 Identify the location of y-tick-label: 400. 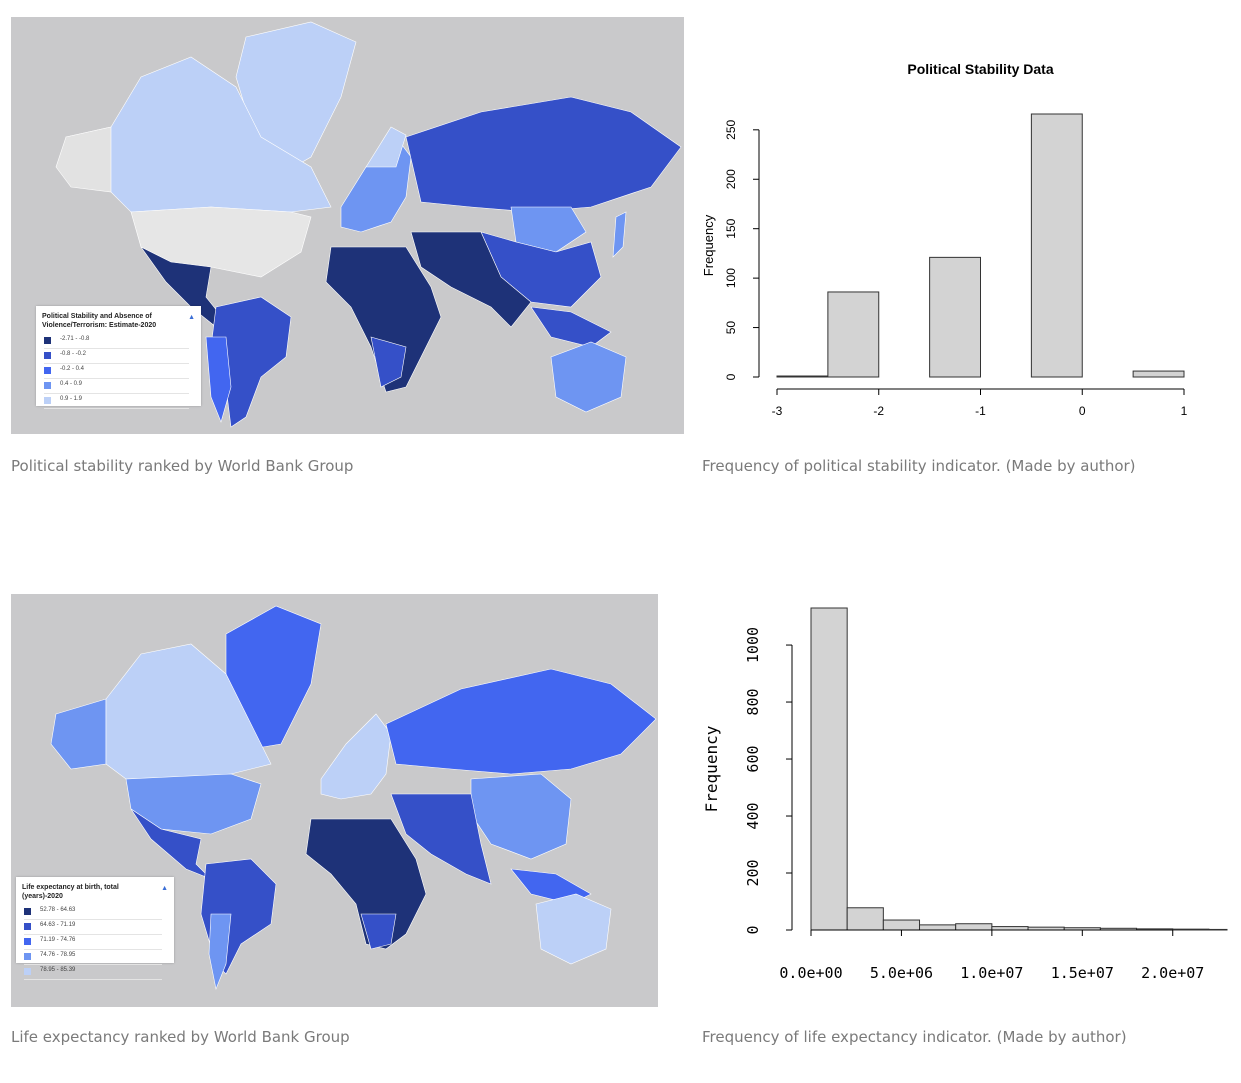
(753, 815).